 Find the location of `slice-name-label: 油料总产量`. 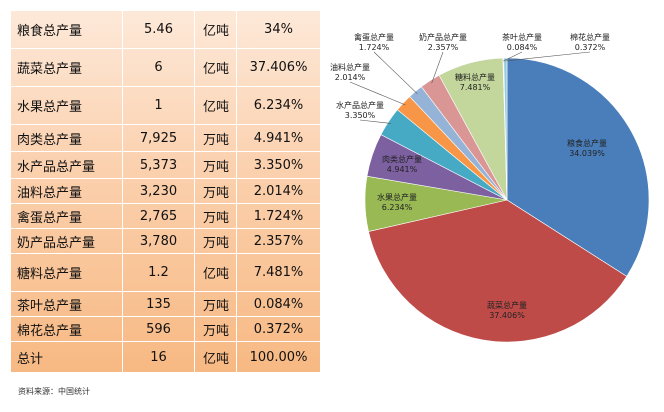

slice-name-label: 油料总产量 is located at coordinates (350, 67).